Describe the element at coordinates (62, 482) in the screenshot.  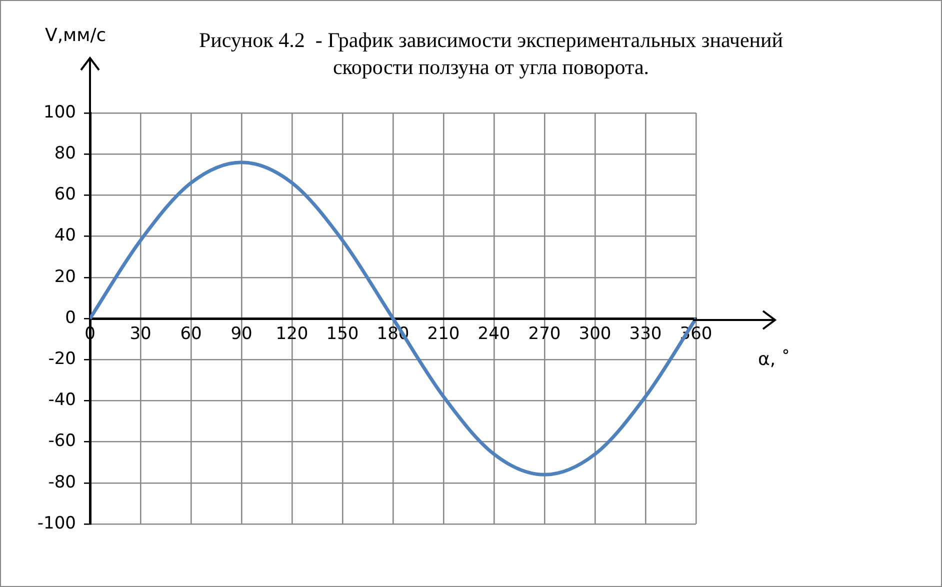
I see `y-tick-label: -80` at that location.